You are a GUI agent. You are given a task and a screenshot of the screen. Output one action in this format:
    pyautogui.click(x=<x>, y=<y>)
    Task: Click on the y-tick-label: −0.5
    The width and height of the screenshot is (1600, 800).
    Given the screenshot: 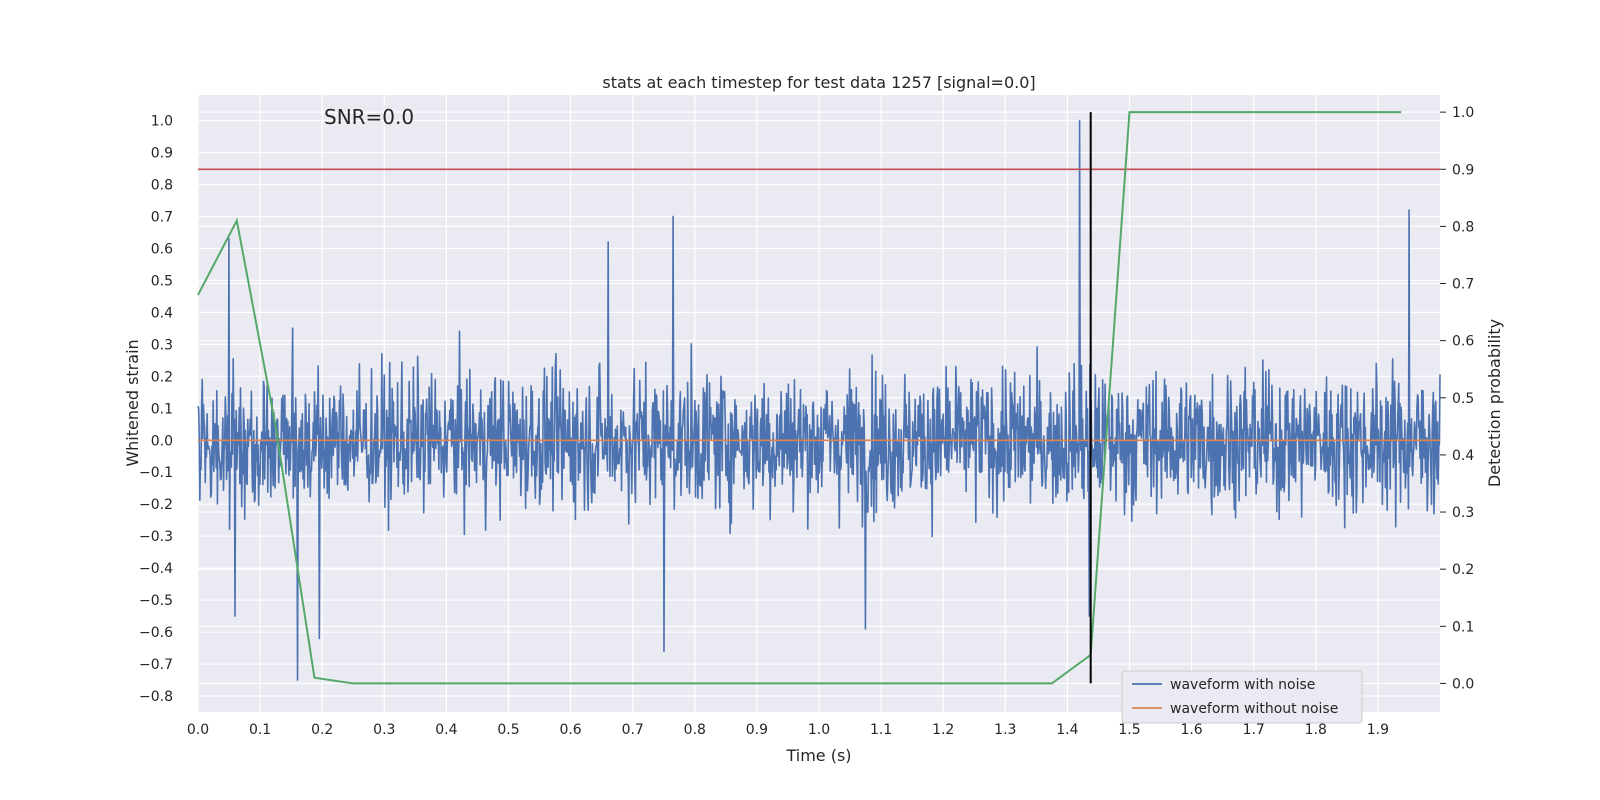 What is the action you would take?
    pyautogui.click(x=156, y=601)
    